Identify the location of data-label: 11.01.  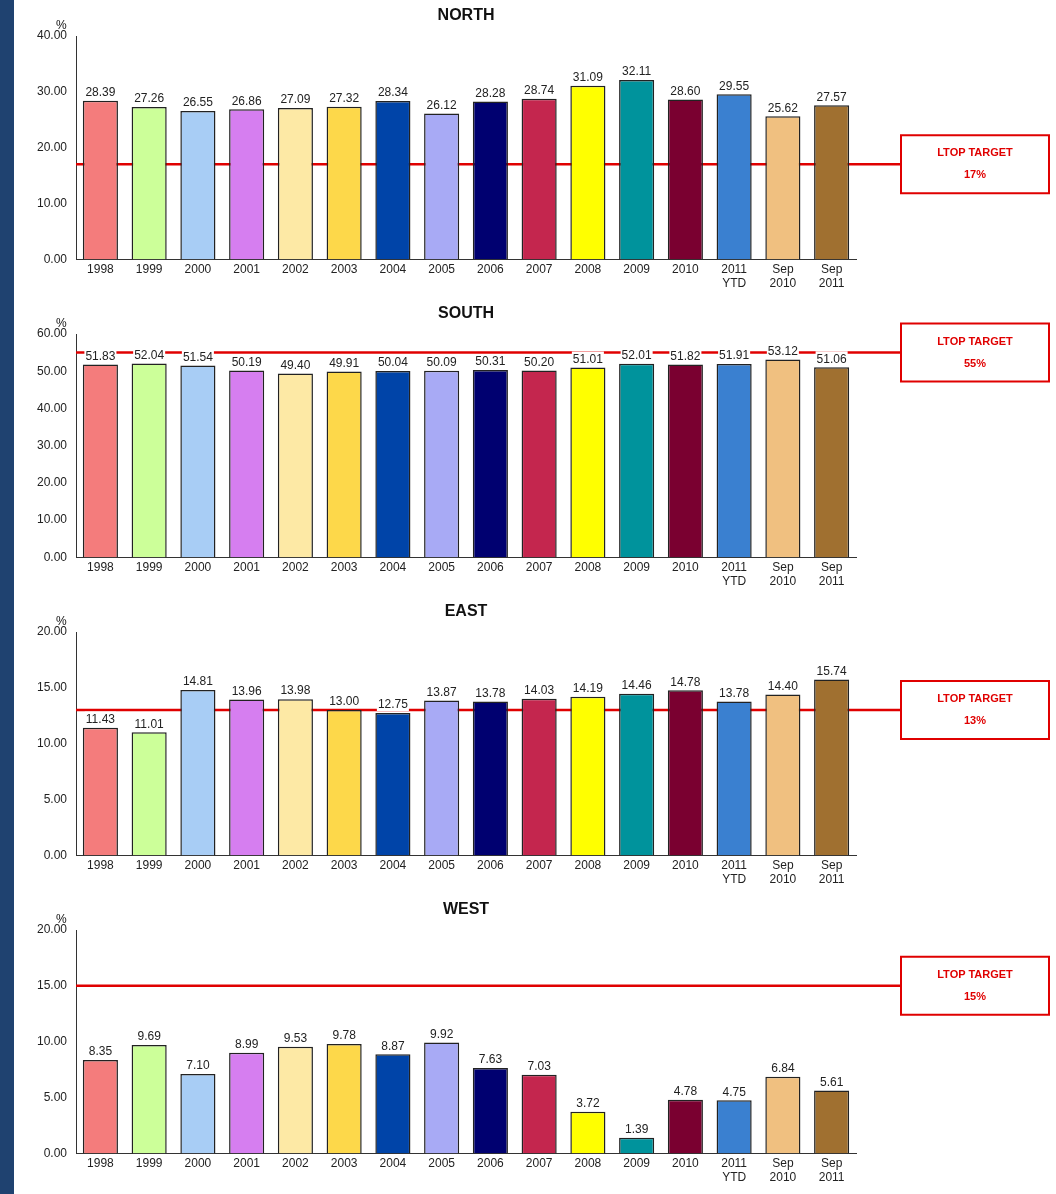
(149, 723).